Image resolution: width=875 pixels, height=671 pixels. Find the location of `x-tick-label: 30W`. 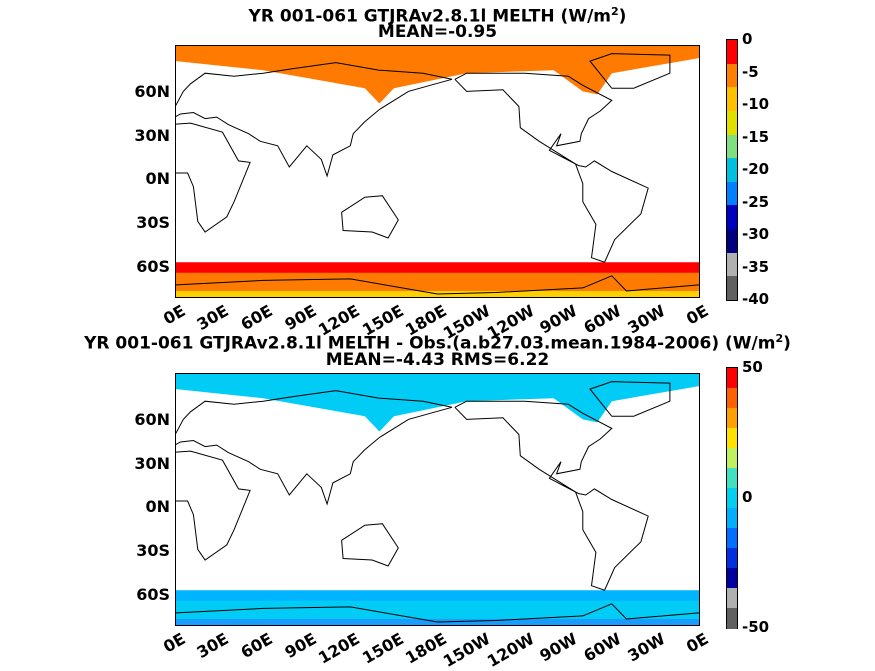

x-tick-label: 30W is located at coordinates (645, 647).